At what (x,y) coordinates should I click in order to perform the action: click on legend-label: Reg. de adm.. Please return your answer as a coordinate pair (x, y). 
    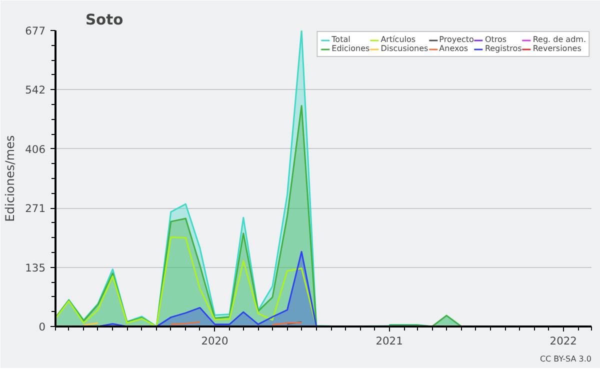
    Looking at the image, I should click on (559, 39).